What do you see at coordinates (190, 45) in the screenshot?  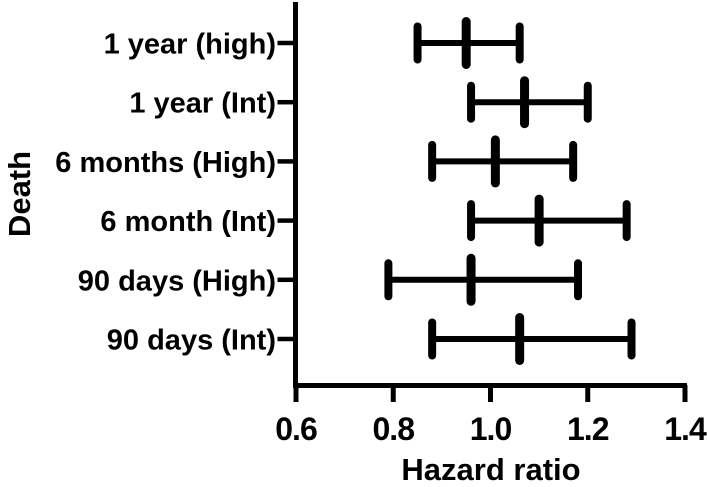 I see `category-label: 1 year (high)` at bounding box center [190, 45].